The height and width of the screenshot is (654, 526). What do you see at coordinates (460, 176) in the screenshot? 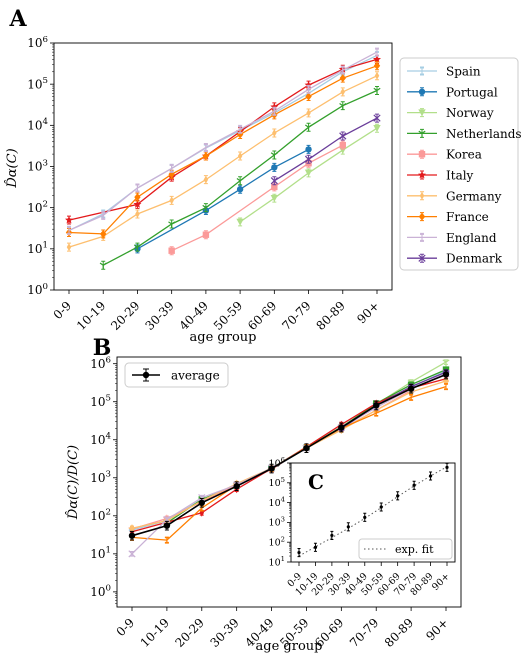
I see `legend-label: Italy` at bounding box center [460, 176].